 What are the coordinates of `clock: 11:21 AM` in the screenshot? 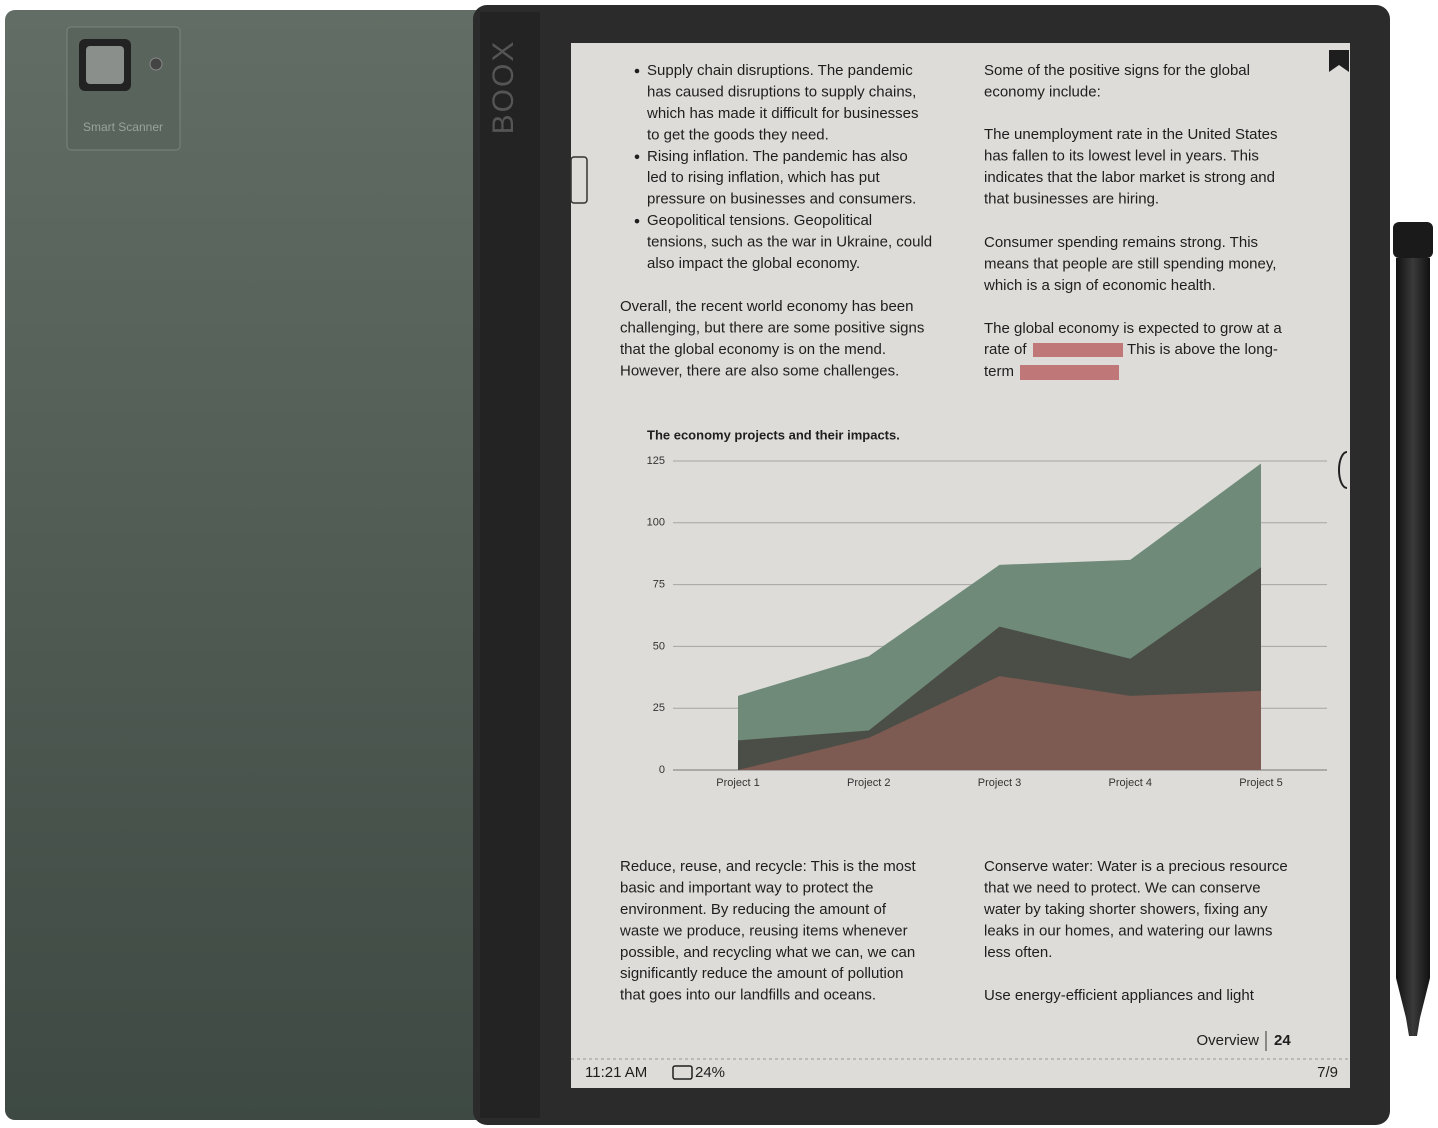 It's located at (616, 1072).